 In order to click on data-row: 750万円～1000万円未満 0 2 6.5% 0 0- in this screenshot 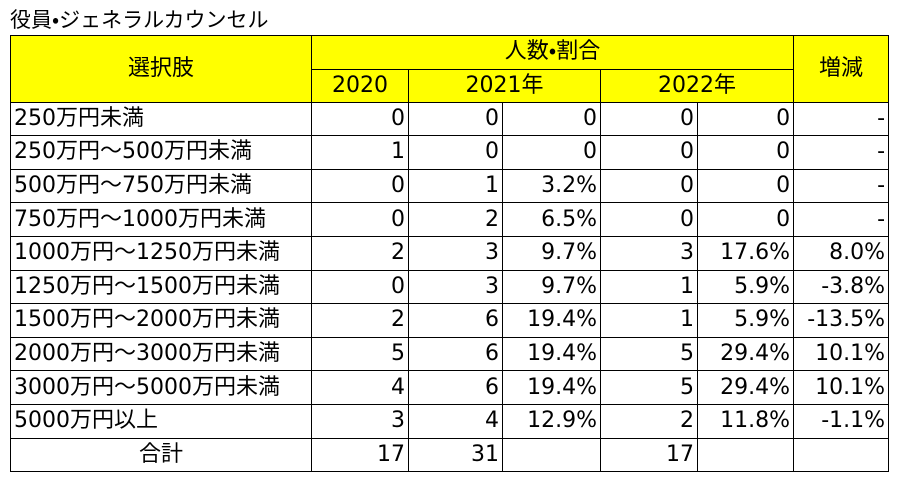, I will do `click(450, 219)`.